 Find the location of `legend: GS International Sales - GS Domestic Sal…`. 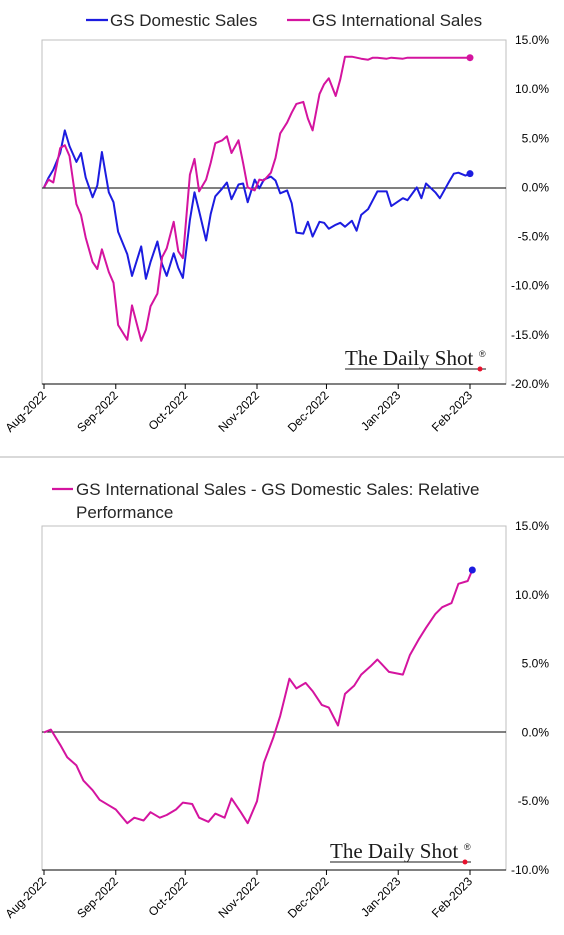

legend: GS International Sales - GS Domestic Sal… is located at coordinates (268, 501).